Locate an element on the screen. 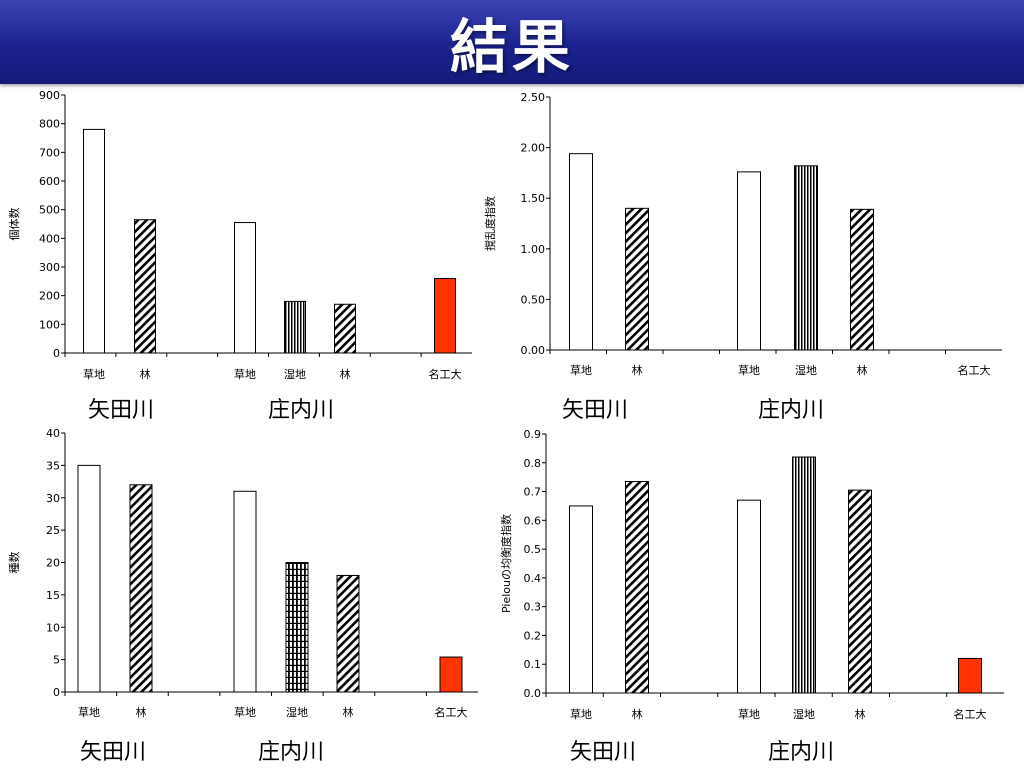 The height and width of the screenshot is (768, 1024). y-axis-label: Pielouの均衡度指数 is located at coordinates (506, 563).